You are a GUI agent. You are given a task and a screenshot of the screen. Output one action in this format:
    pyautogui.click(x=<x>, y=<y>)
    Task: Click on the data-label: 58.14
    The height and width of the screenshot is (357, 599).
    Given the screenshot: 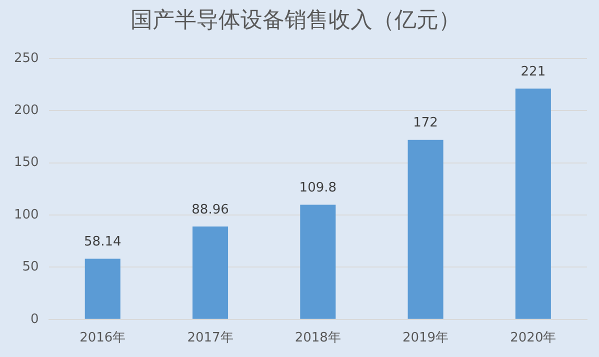 What is the action you would take?
    pyautogui.click(x=103, y=242)
    